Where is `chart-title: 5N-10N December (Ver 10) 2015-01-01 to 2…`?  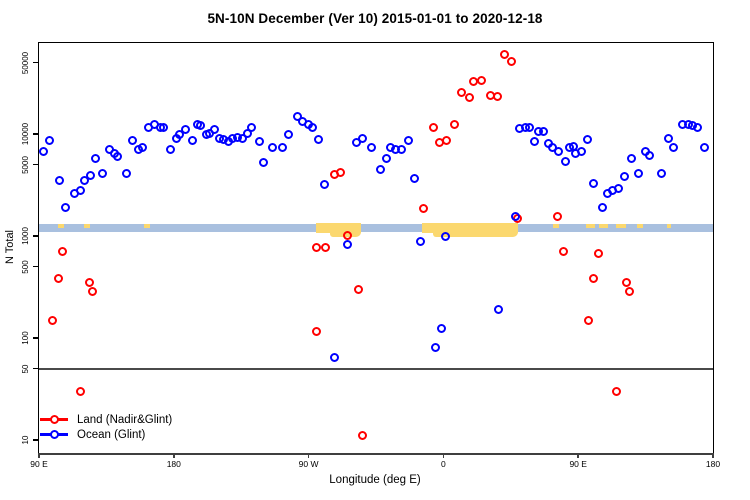
chart-title: 5N-10N December (Ver 10) 2015-01-01 to 2… is located at coordinates (375, 18).